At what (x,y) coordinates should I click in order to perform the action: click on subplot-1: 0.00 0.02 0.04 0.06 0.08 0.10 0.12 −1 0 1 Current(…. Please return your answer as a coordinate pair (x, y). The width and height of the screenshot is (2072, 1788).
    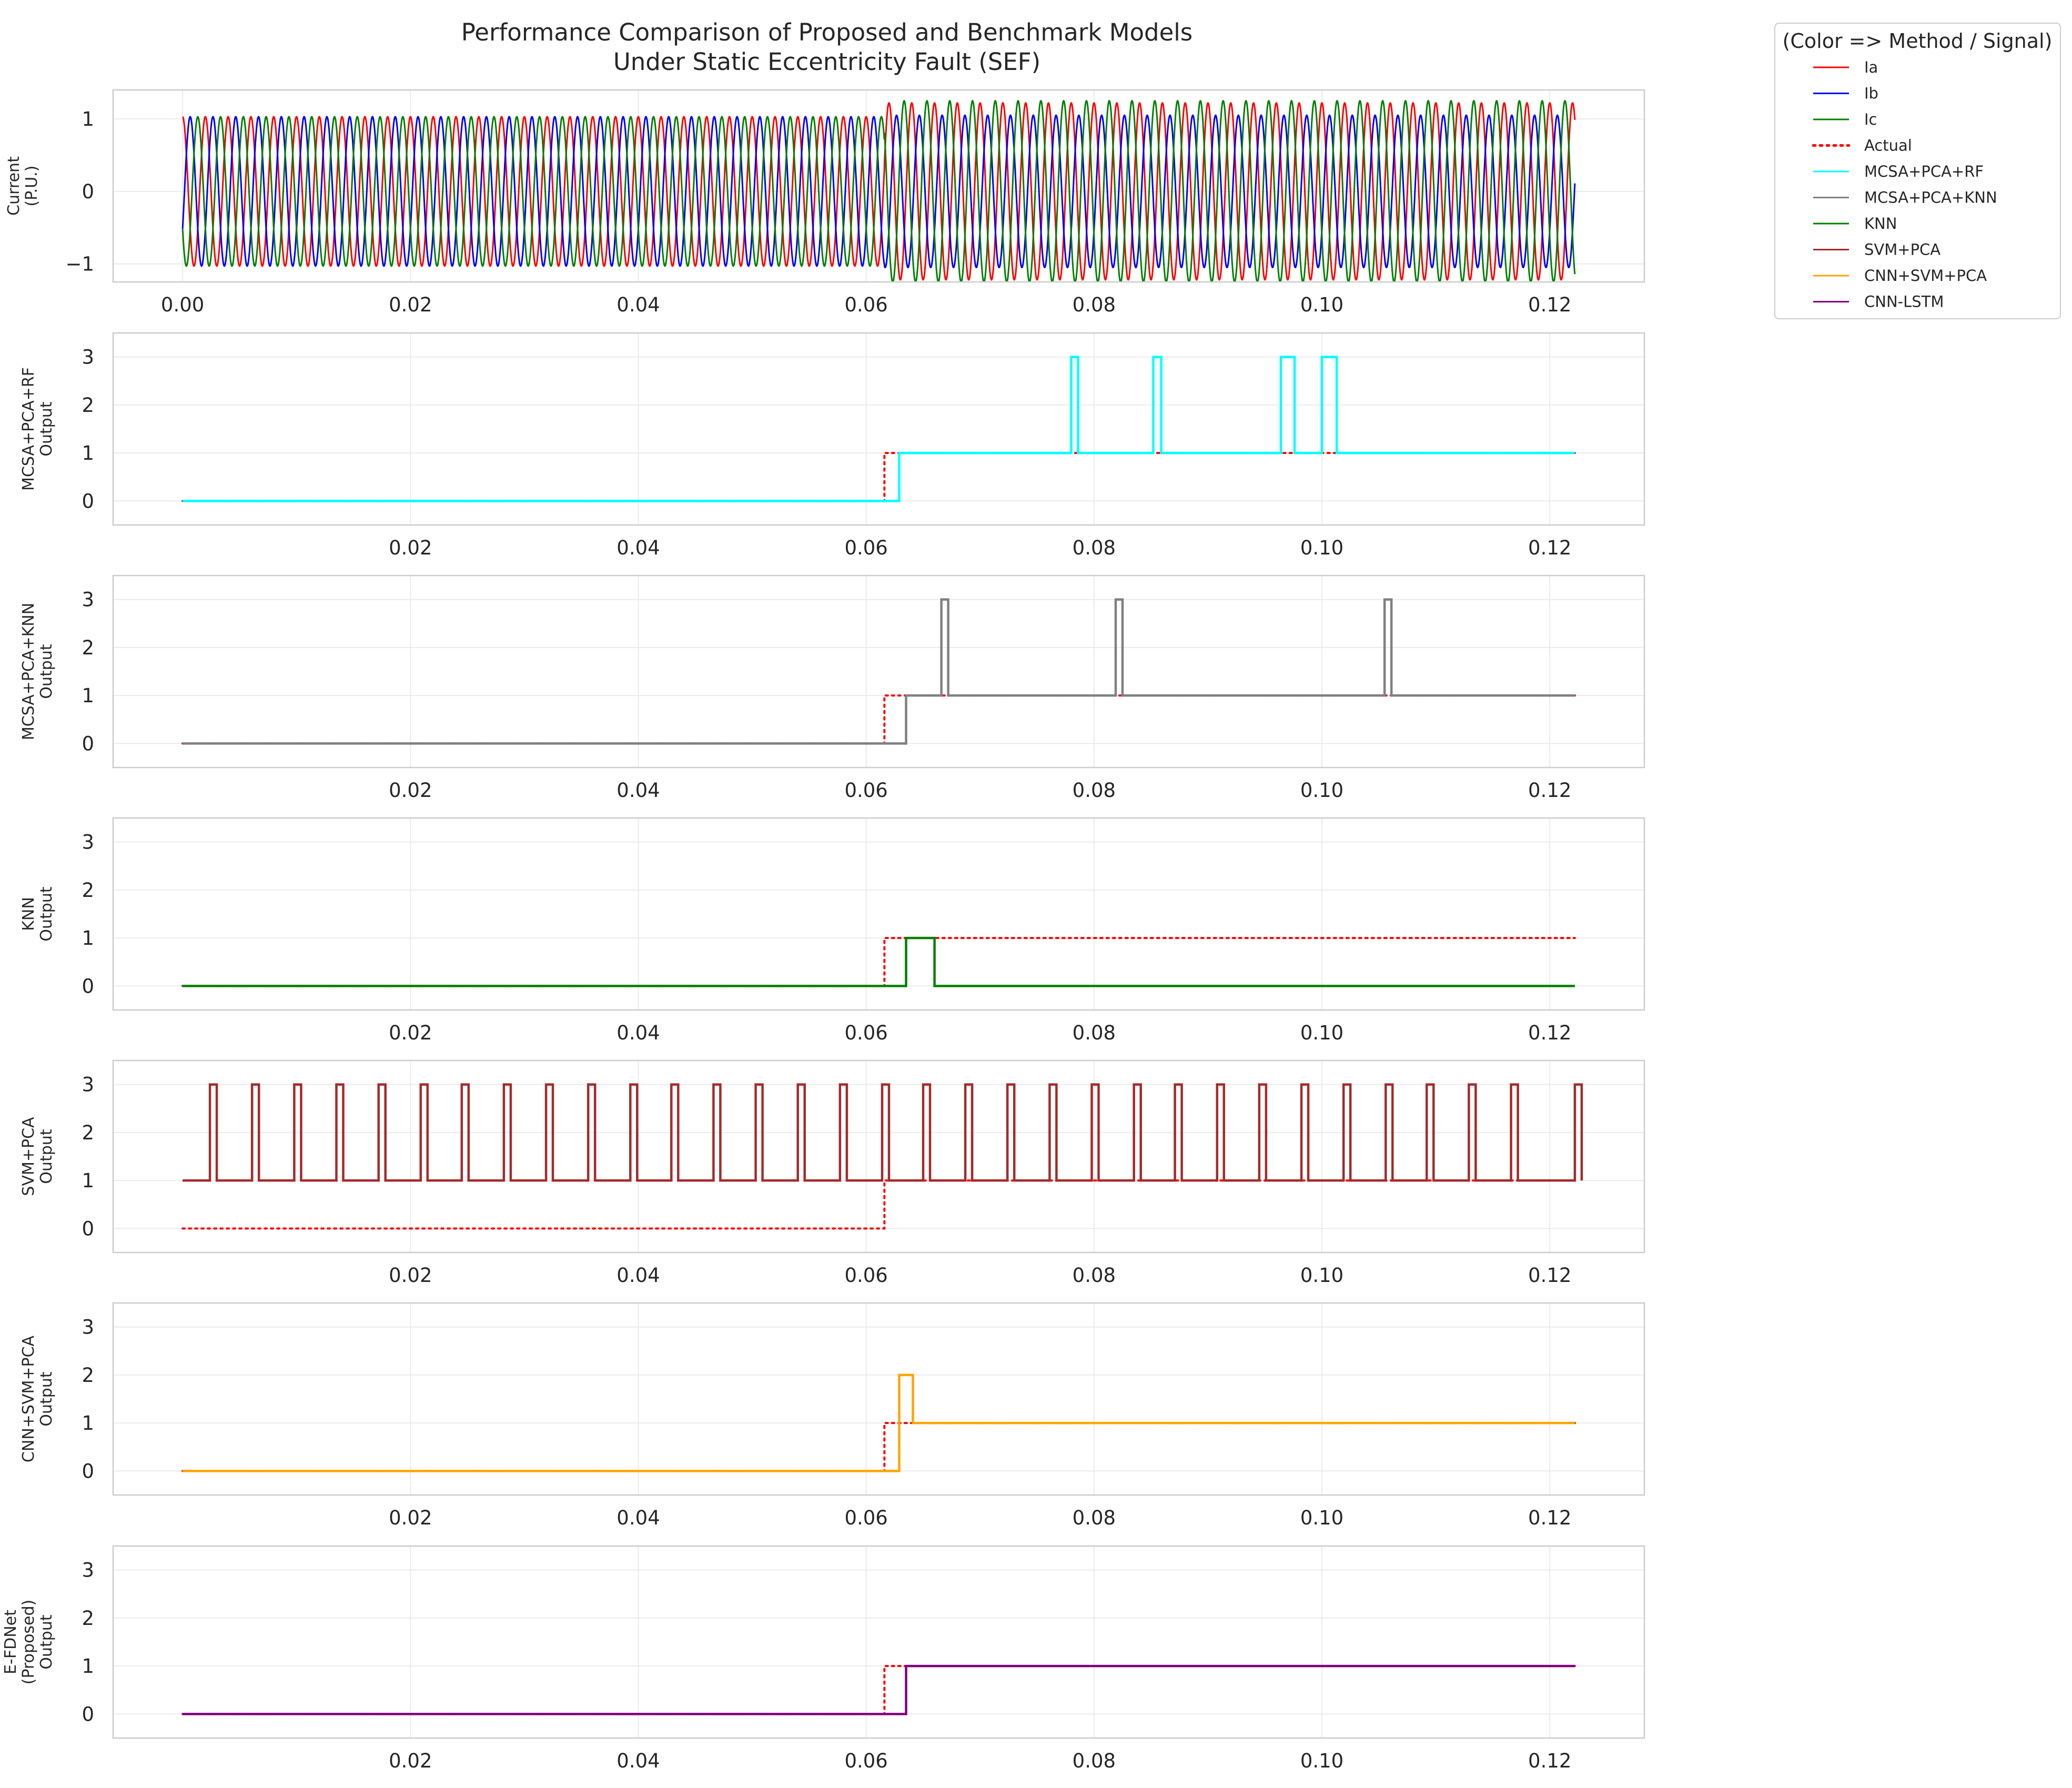
    Looking at the image, I should click on (825, 202).